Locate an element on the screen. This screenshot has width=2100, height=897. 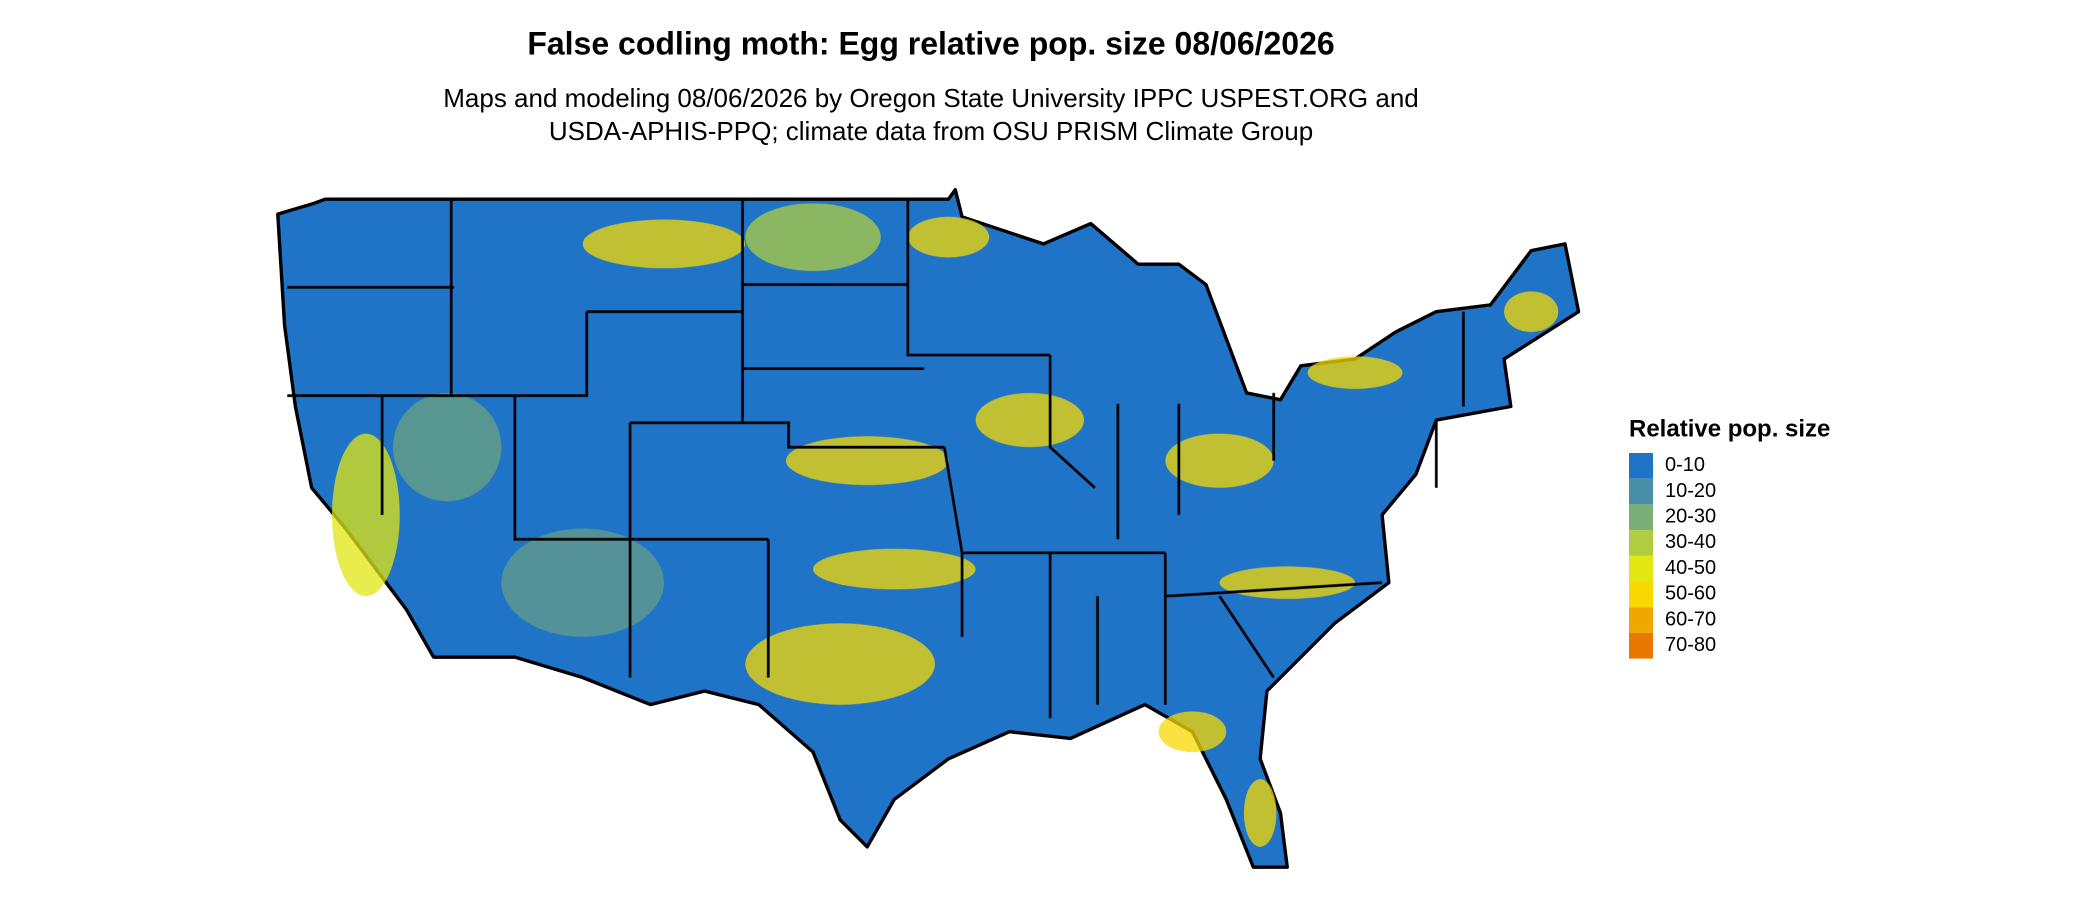
legend-label: 10-20 is located at coordinates (1690, 491).